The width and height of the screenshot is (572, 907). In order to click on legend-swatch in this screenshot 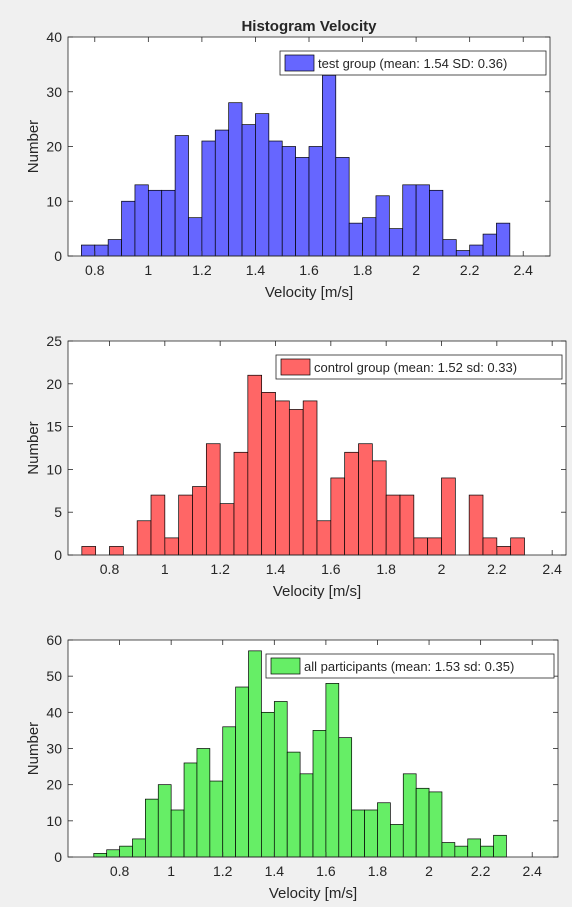, I will do `click(285, 666)`.